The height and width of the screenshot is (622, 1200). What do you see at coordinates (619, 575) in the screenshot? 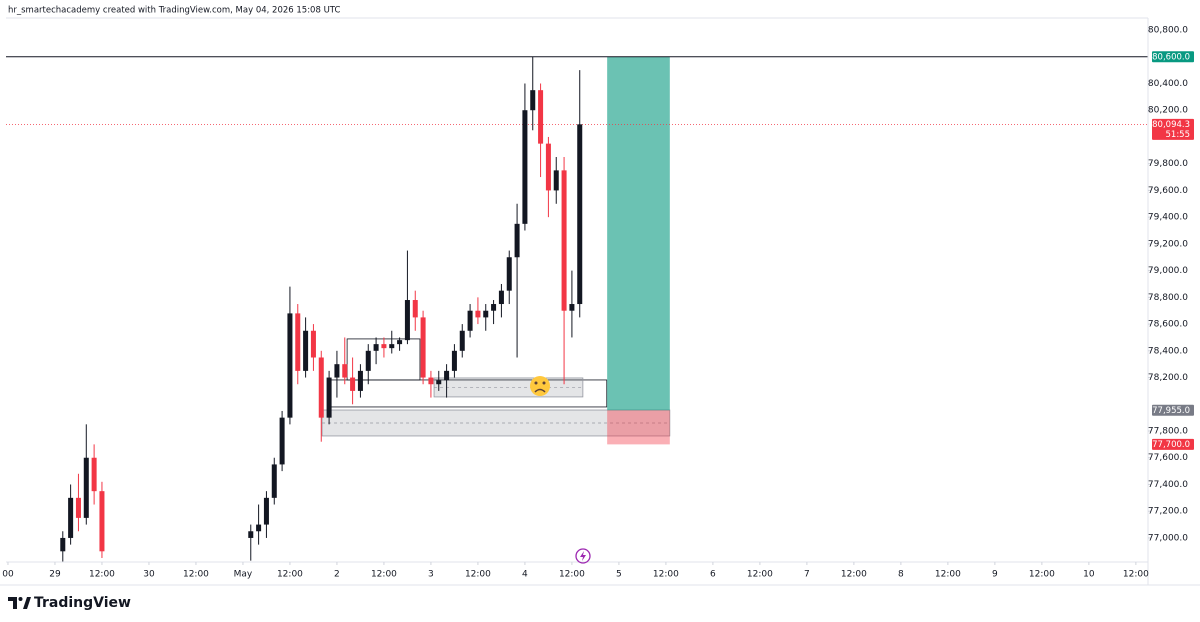
I see `x-tick-label: 5` at bounding box center [619, 575].